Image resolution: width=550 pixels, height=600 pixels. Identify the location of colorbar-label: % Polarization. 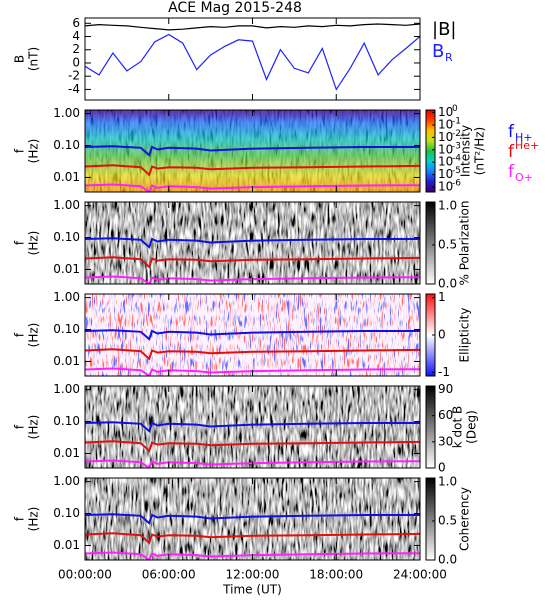
(465, 243).